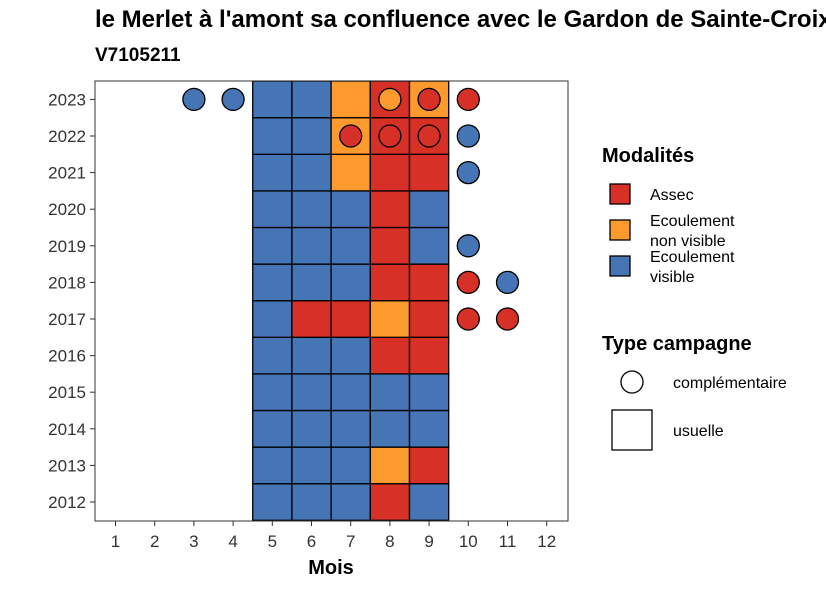 This screenshot has width=826, height=590. What do you see at coordinates (390, 99) in the screenshot?
I see `point-2023-m8` at bounding box center [390, 99].